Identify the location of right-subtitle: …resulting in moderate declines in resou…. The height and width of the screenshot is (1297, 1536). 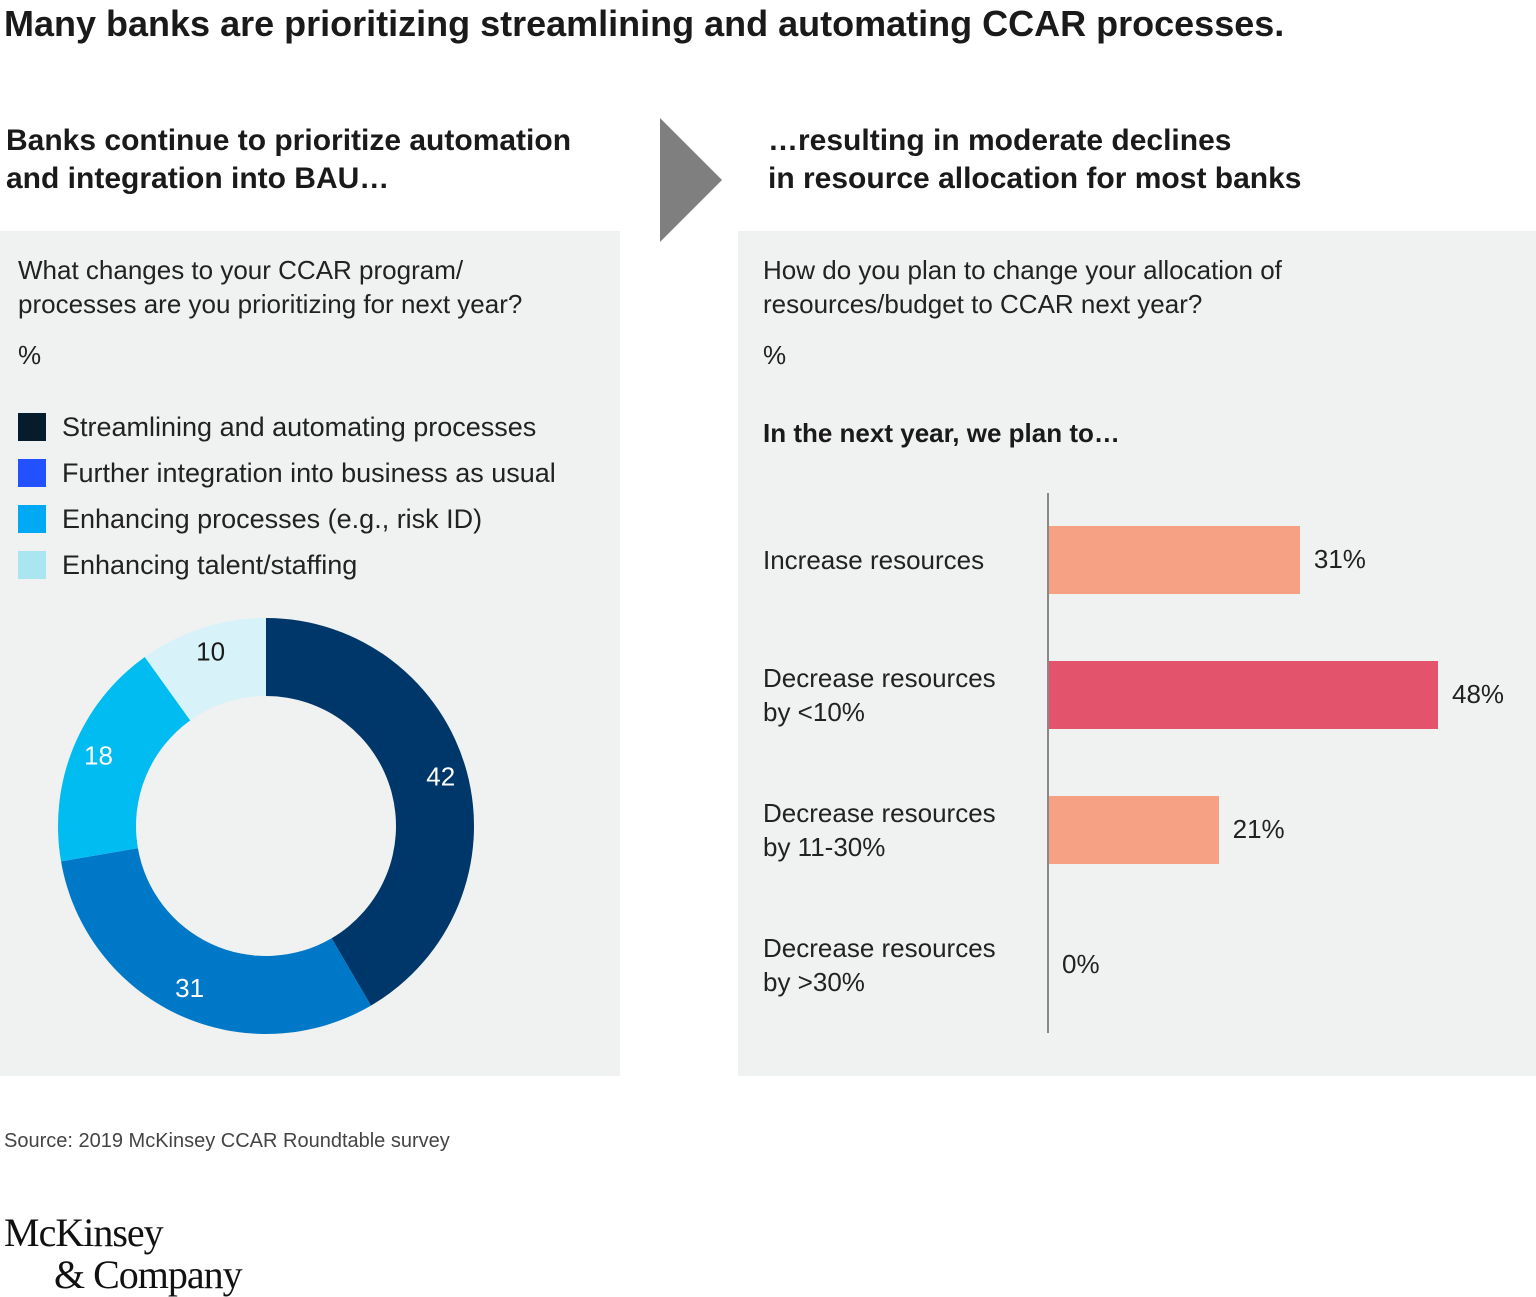
(1088, 160).